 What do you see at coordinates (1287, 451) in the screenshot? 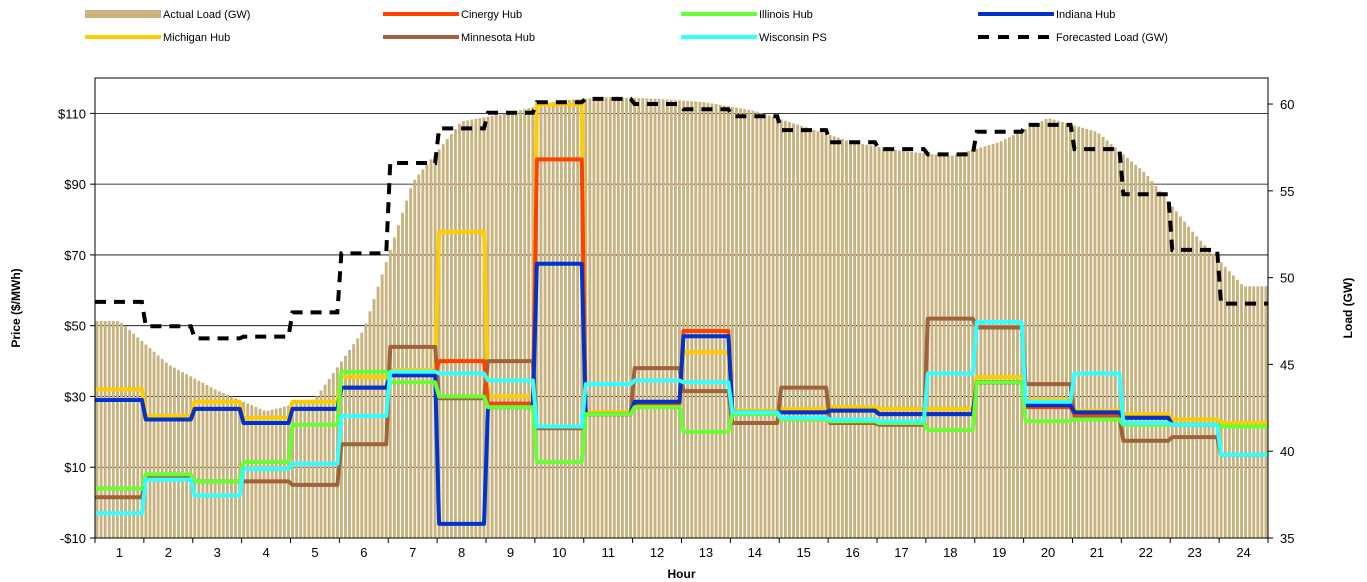
I see `y-right-tick-label: 40` at bounding box center [1287, 451].